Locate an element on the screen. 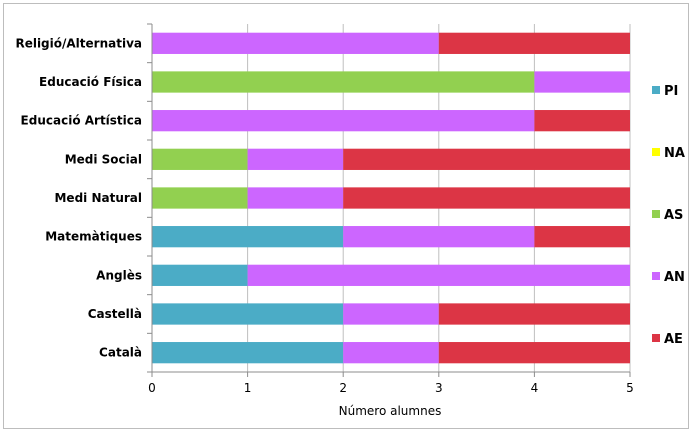 The image size is (694, 434). legend-label-as: AS is located at coordinates (673, 215).